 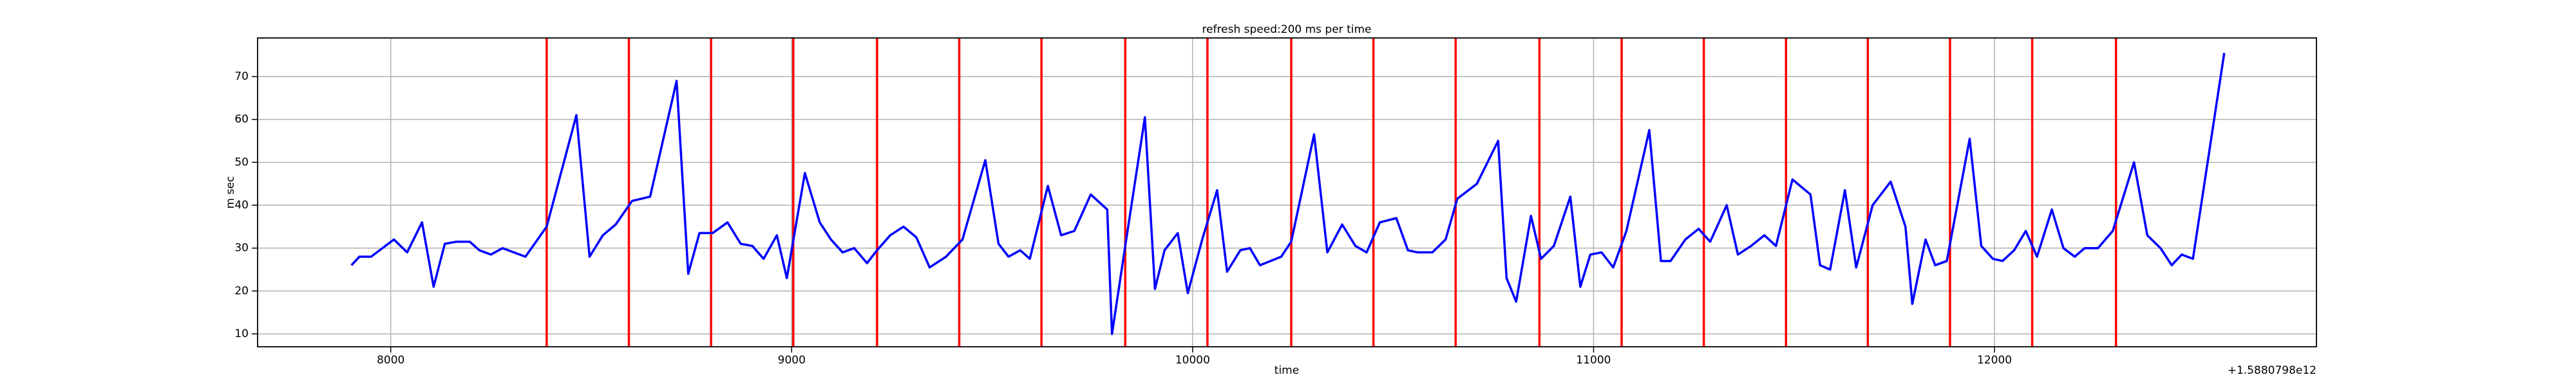 I want to click on y-tick-label: 30, so click(x=241, y=248).